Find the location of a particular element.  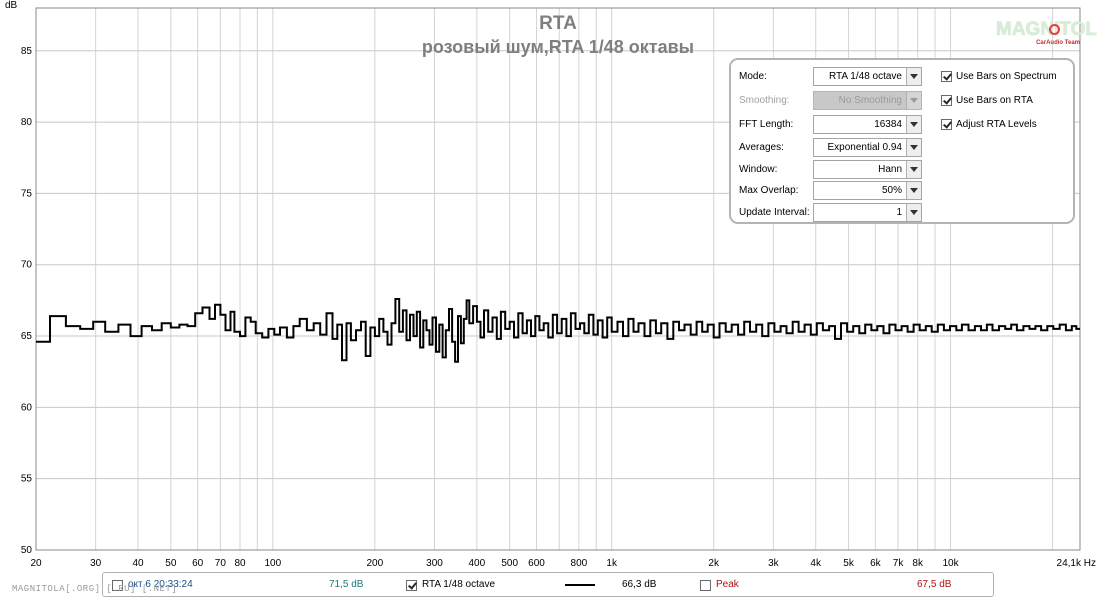

x-tick-label: 1k is located at coordinates (612, 563).